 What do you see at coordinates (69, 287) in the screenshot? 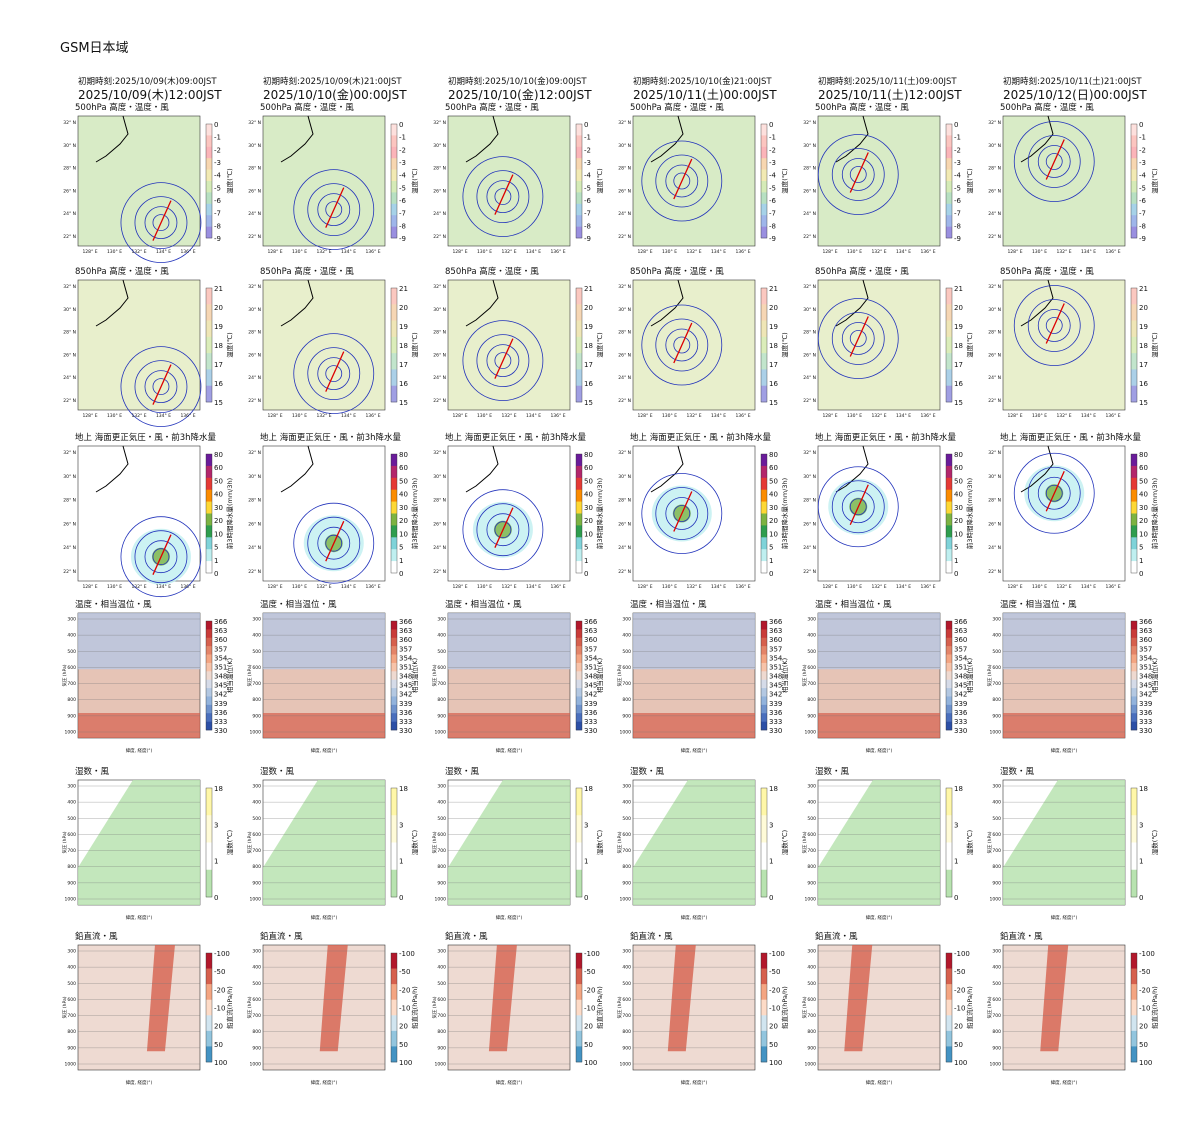
I see `lat-label: 32° N` at bounding box center [69, 287].